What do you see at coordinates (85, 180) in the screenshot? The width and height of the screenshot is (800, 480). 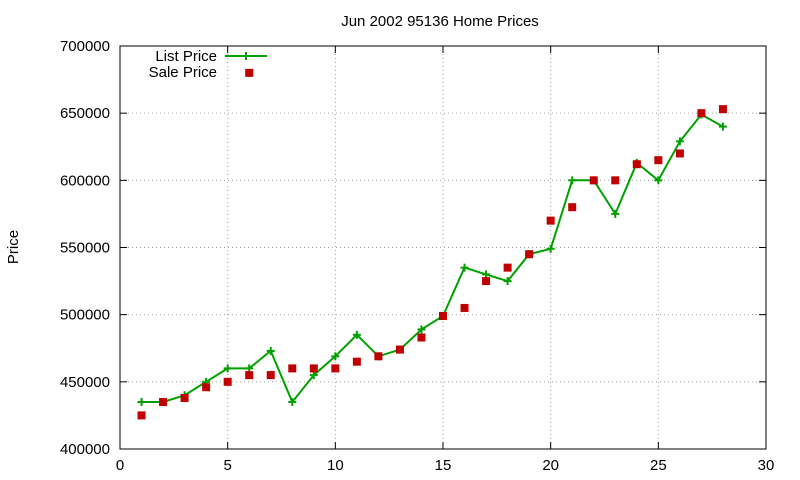 I see `y-tick-label: 600000` at bounding box center [85, 180].